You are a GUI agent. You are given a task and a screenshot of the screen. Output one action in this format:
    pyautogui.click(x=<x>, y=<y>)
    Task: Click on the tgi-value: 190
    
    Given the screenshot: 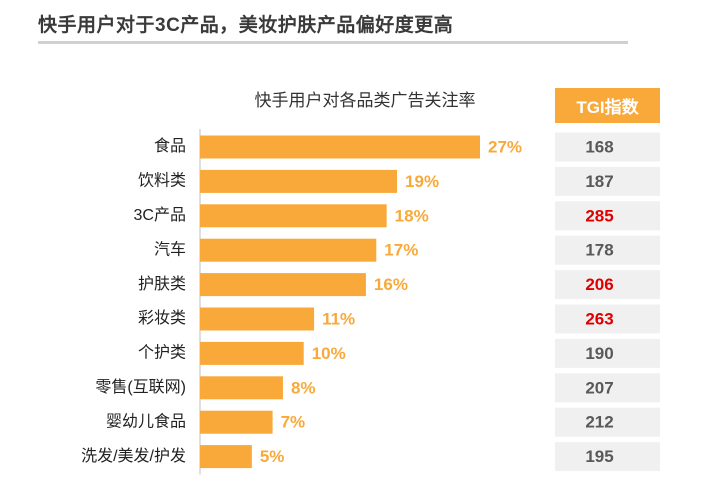 What is the action you would take?
    pyautogui.click(x=599, y=353)
    